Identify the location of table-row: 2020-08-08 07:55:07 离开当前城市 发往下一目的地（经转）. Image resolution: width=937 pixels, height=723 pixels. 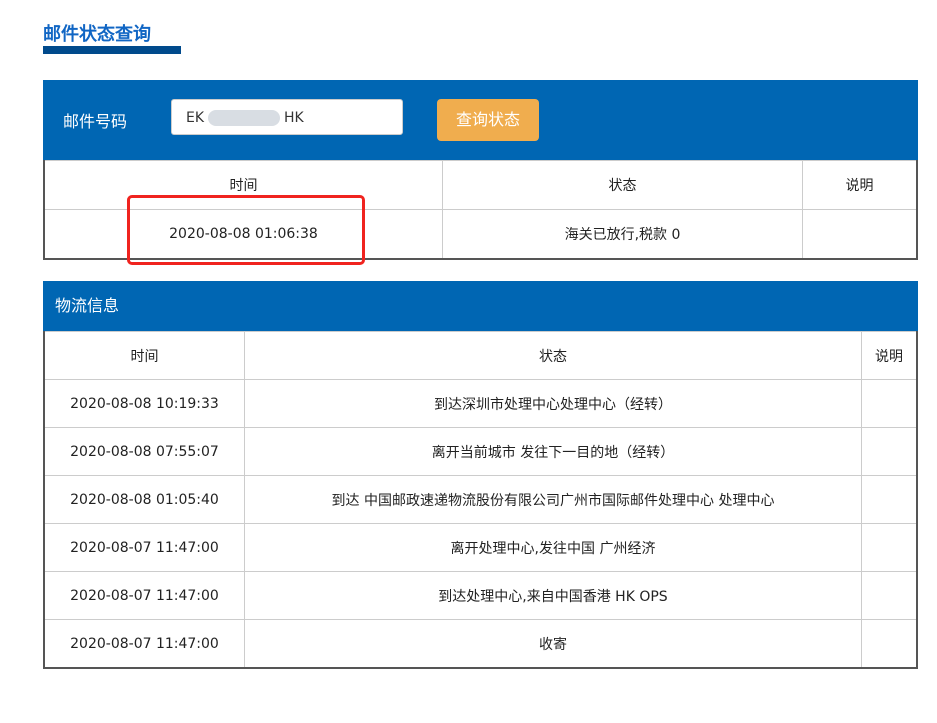
(480, 451).